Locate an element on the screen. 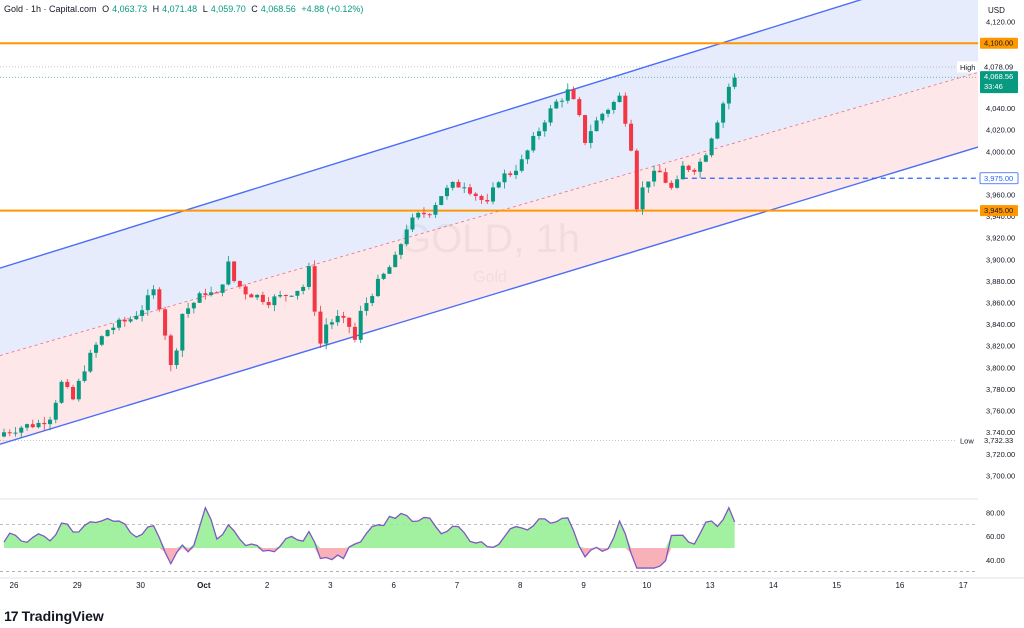  symbol-title: Gold · 1h · Capital.com is located at coordinates (50, 9).